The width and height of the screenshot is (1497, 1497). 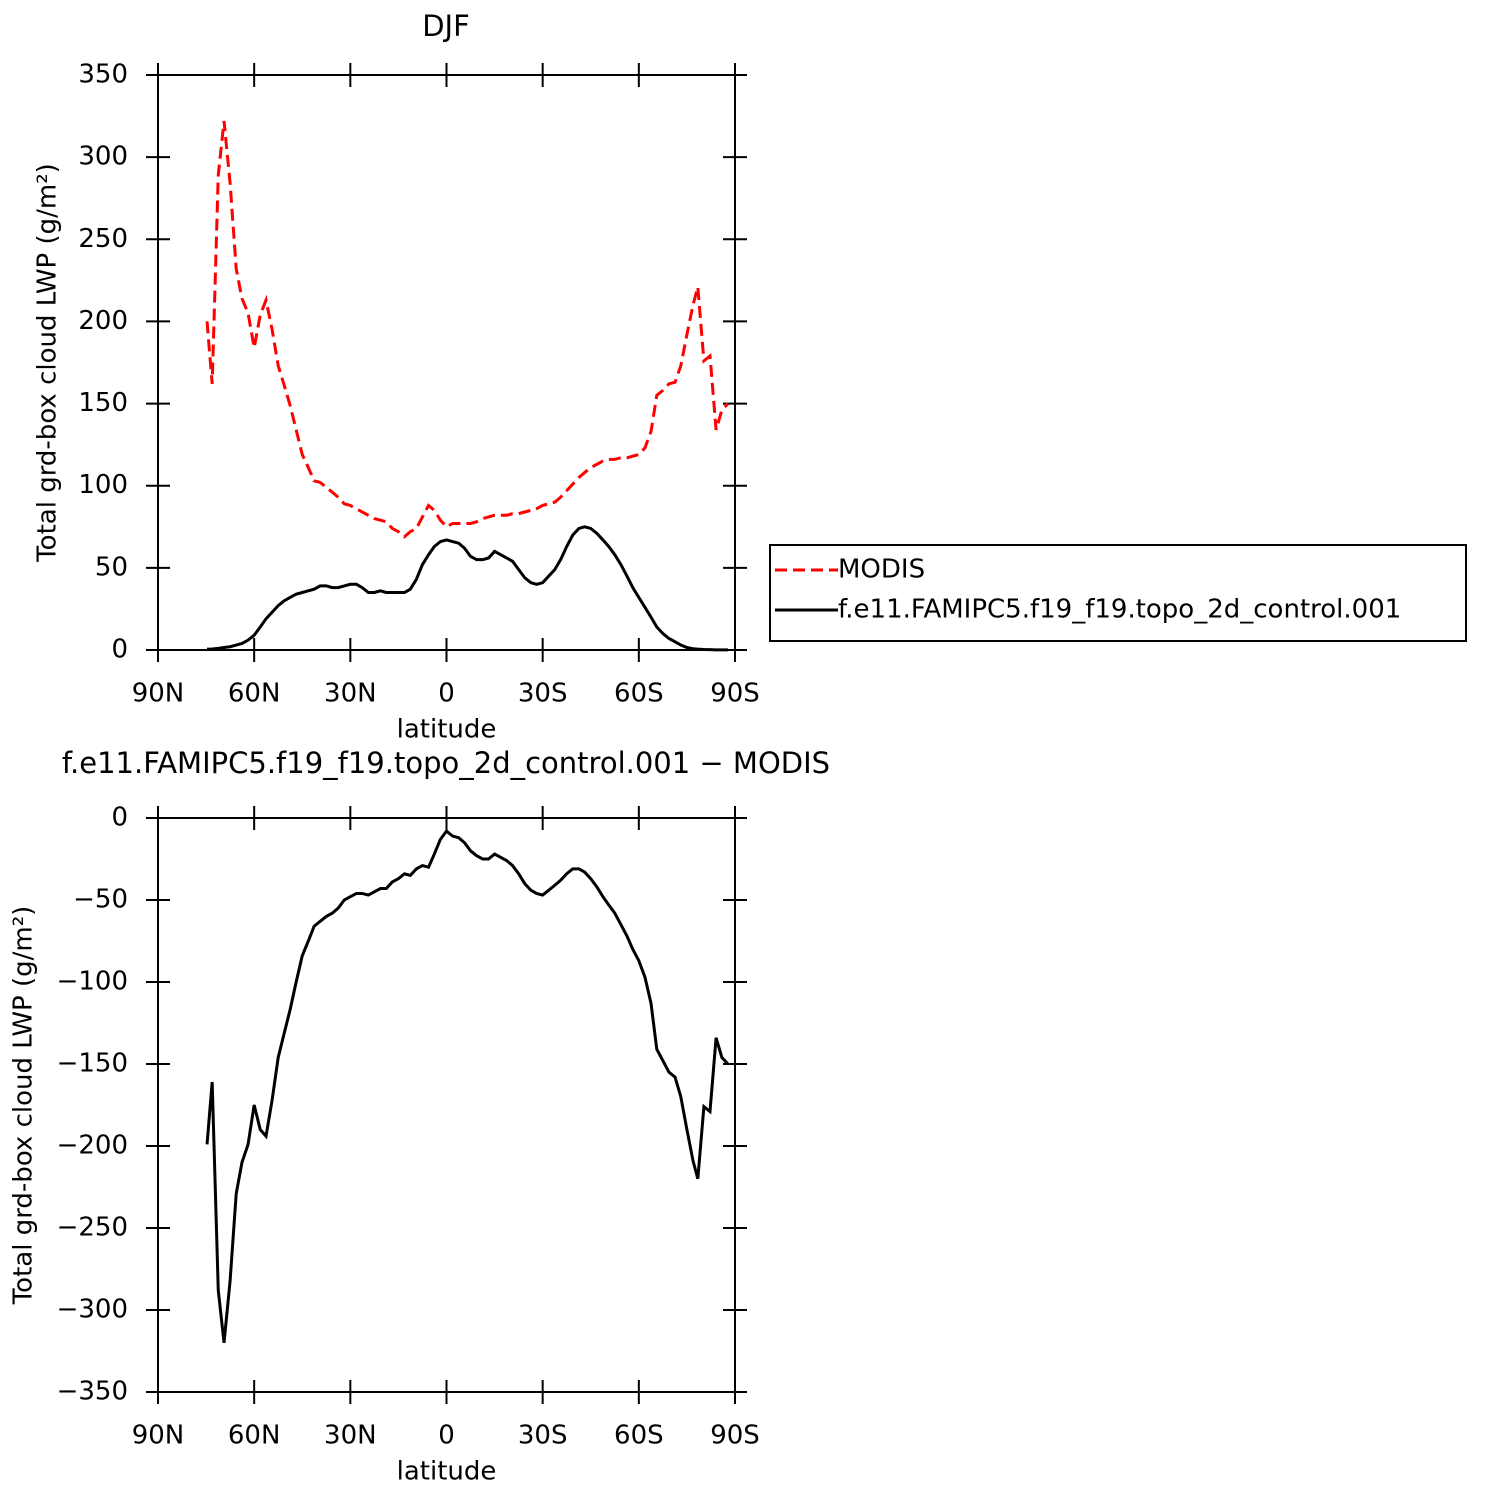 I want to click on y-tick-label: −100, so click(x=92, y=982).